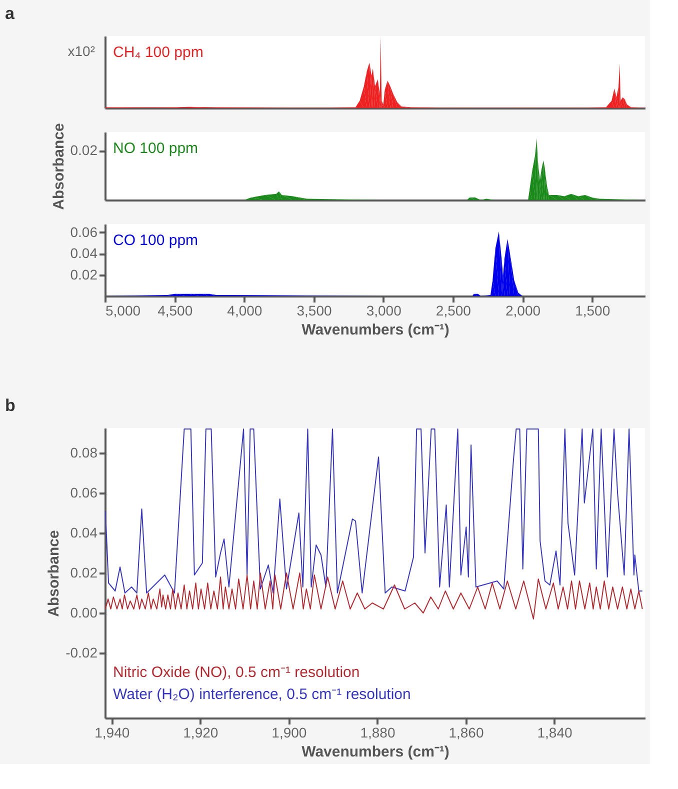 The height and width of the screenshot is (789, 678). Describe the element at coordinates (454, 310) in the screenshot. I see `x-tick-label: 2,500` at that location.